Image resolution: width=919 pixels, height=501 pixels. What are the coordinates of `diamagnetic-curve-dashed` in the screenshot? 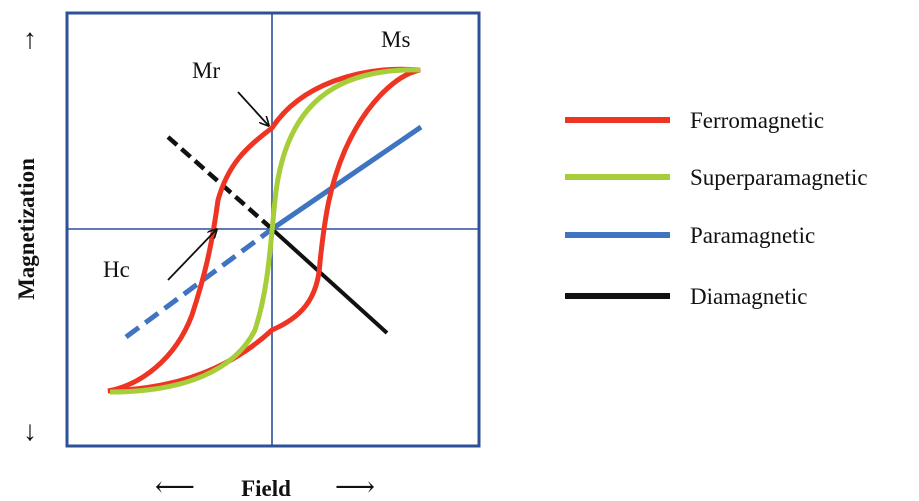 It's located at (220, 183).